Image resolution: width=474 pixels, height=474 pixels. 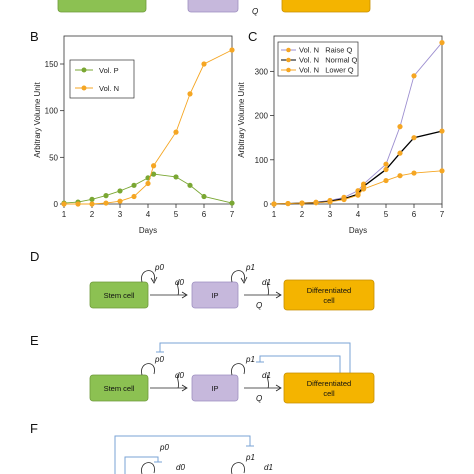 I want to click on top-strip: Q, so click(x=214, y=8).